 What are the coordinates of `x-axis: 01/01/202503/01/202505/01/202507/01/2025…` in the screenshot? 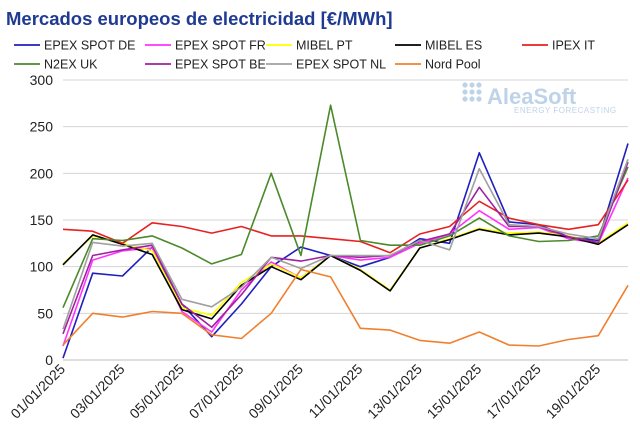 It's located at (305, 391).